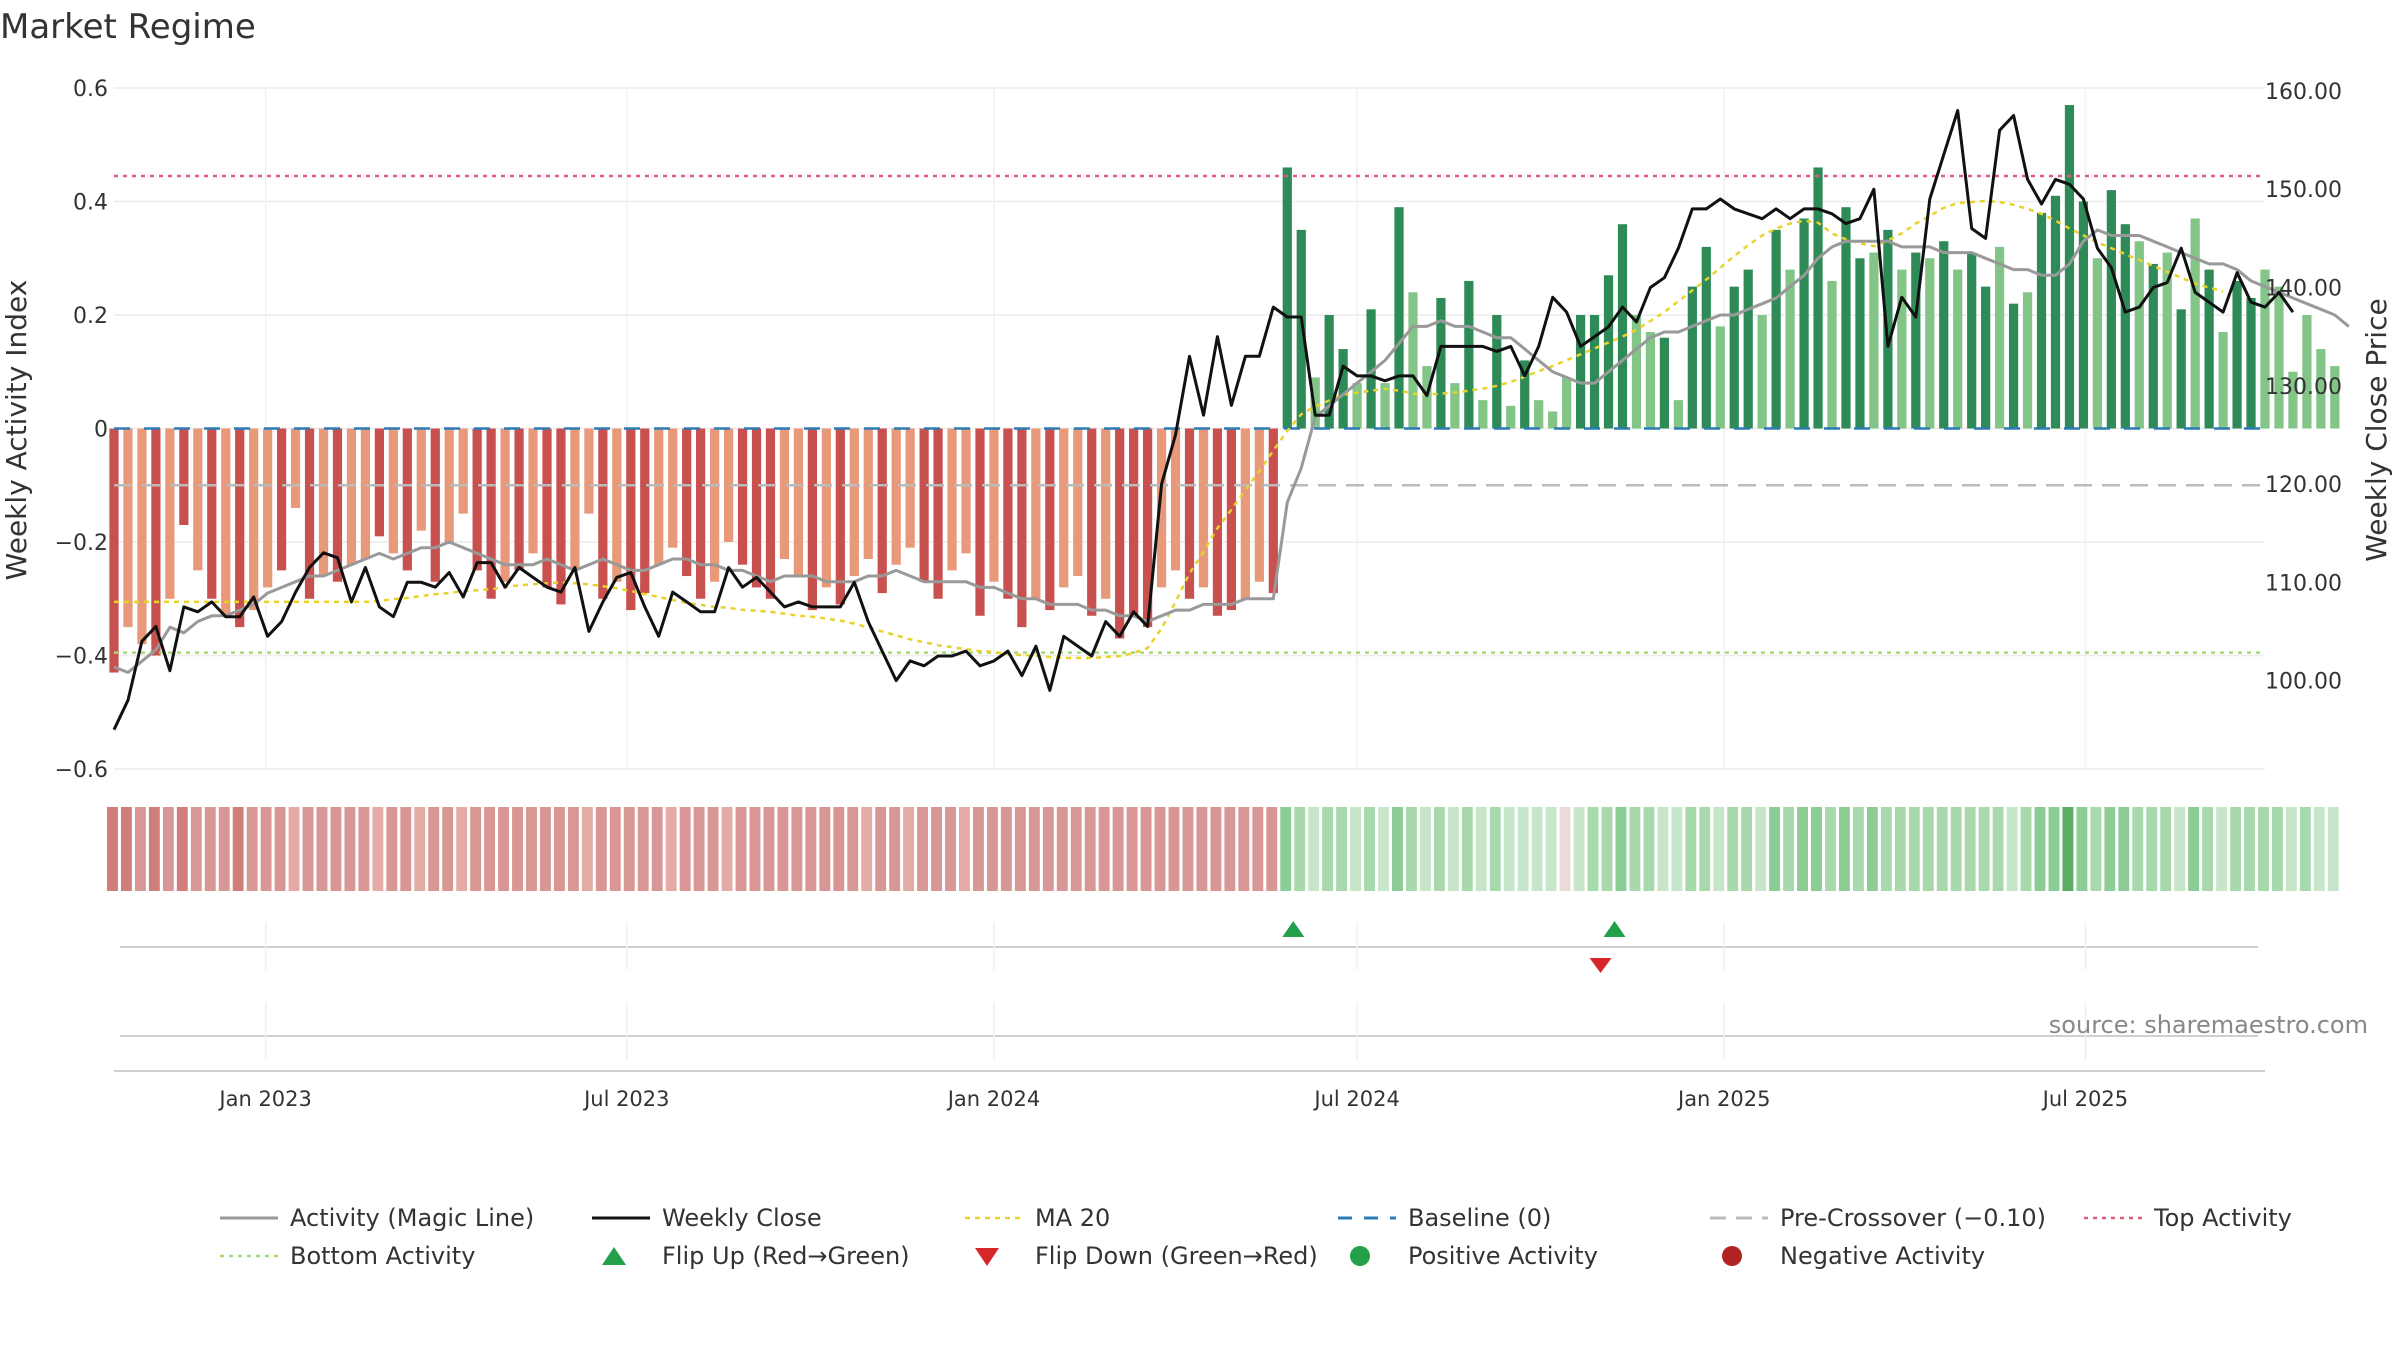 This screenshot has width=2400, height=1354. Describe the element at coordinates (1882, 1256) in the screenshot. I see `legend-item-10-label: Negative Activity` at that location.